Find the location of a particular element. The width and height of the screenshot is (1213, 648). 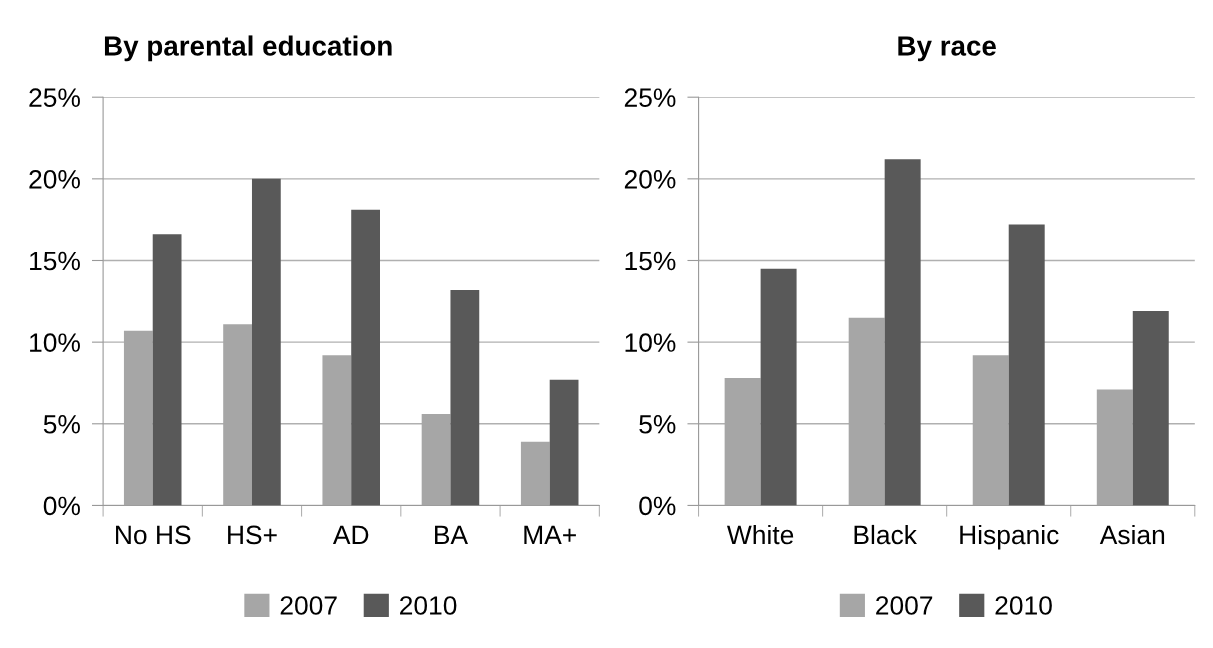

x-tick-label: Hispanic is located at coordinates (1009, 537).